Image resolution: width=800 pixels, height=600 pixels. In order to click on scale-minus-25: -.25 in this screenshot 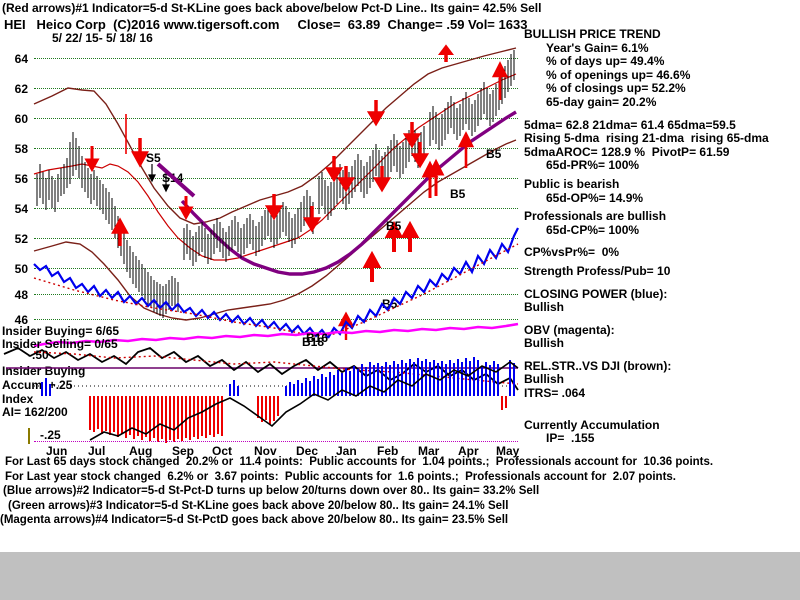, I will do `click(50, 435)`.